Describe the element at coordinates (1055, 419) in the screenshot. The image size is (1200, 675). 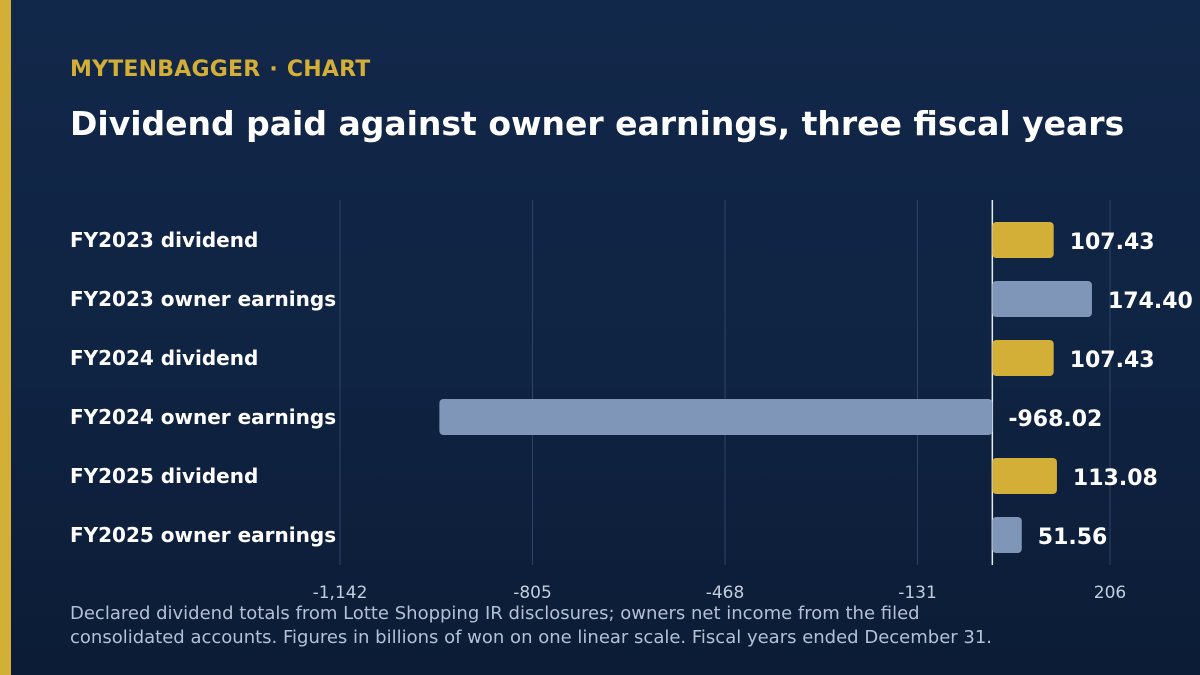
I see `value-label: -968.02` at that location.